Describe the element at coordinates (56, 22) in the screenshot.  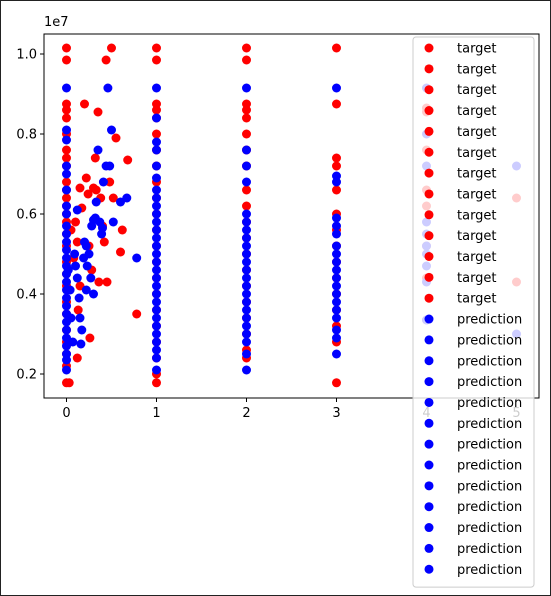
I see `y-scale-label: 1e7` at that location.